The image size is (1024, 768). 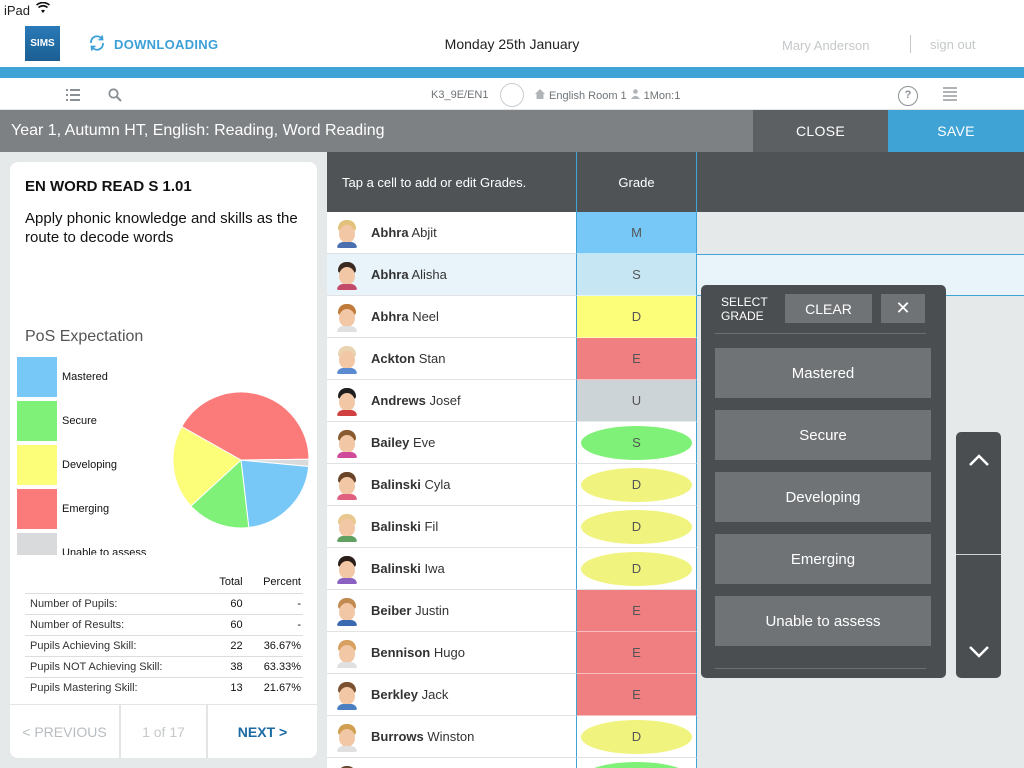 What do you see at coordinates (826, 45) in the screenshot?
I see `user-name: Mary Anderson` at bounding box center [826, 45].